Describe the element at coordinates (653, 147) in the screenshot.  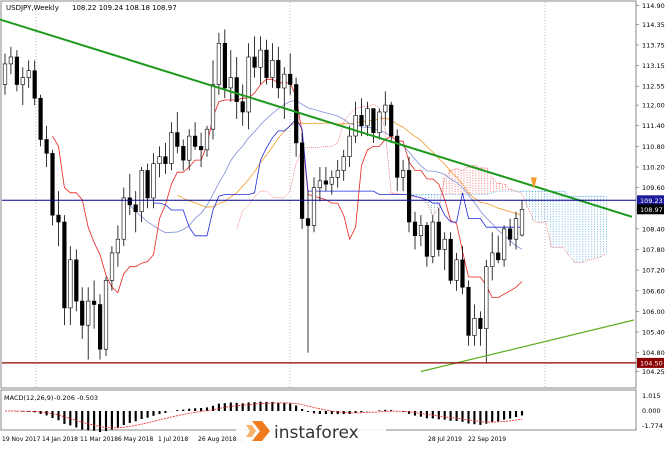
I see `y-tick-label: 110.80` at that location.